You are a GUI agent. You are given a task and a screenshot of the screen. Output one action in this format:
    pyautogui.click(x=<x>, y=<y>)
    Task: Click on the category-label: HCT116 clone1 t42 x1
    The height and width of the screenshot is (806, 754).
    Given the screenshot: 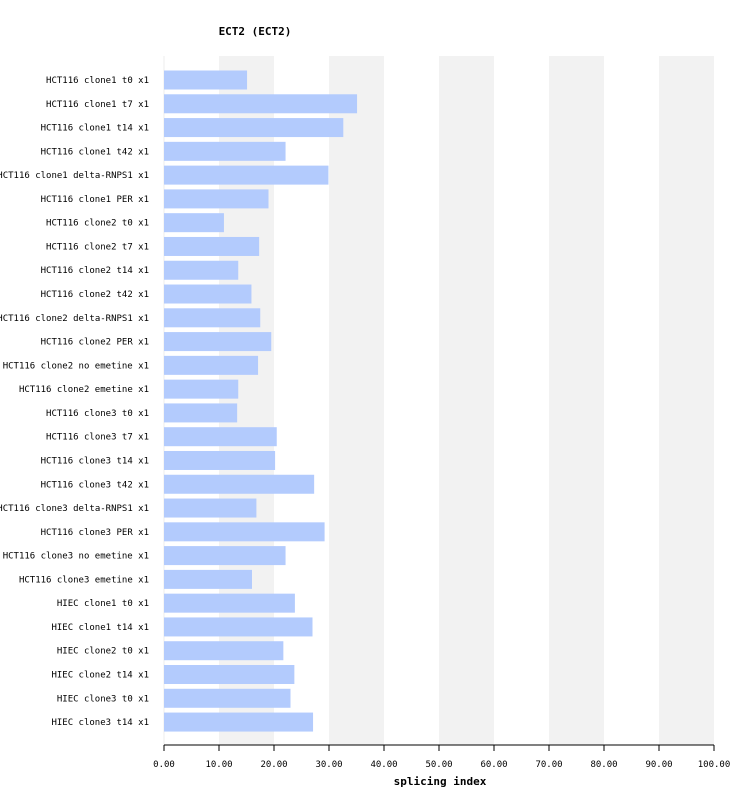 What is the action you would take?
    pyautogui.click(x=95, y=152)
    